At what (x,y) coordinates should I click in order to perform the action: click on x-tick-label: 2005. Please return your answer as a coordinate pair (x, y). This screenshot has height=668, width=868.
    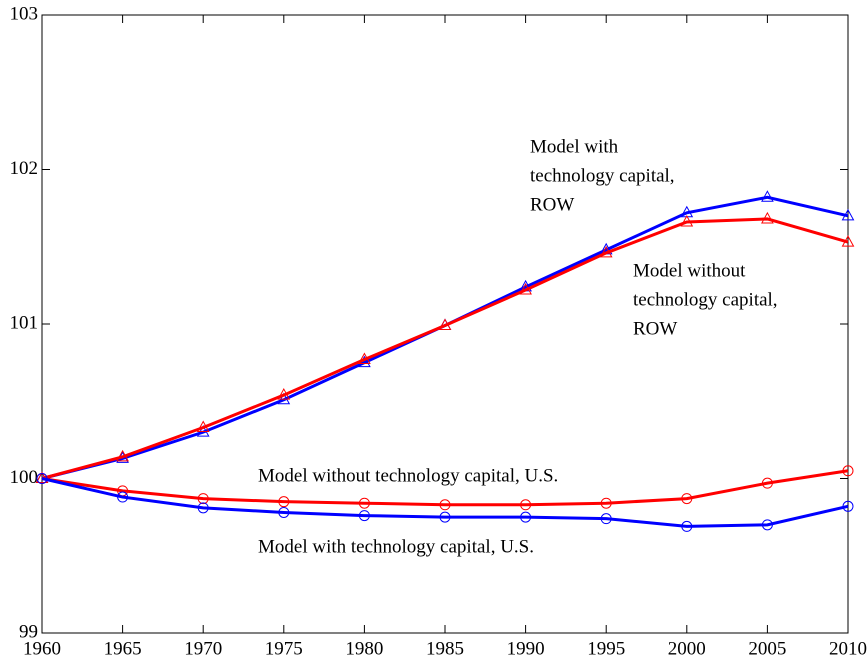
    Looking at the image, I should click on (767, 648).